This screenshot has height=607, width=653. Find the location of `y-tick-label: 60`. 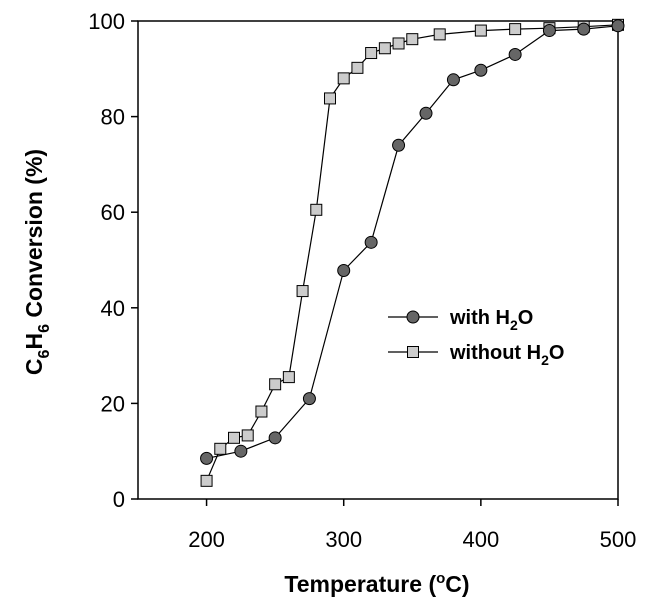

y-tick-label: 60 is located at coordinates (113, 212).